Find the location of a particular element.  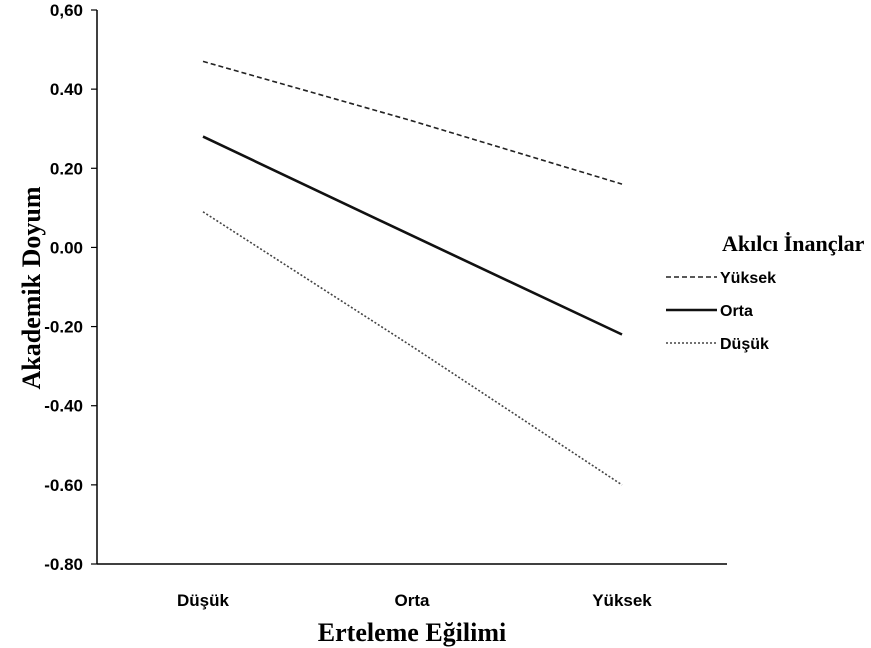

y-tick-label: 0.00 is located at coordinates (66, 247).